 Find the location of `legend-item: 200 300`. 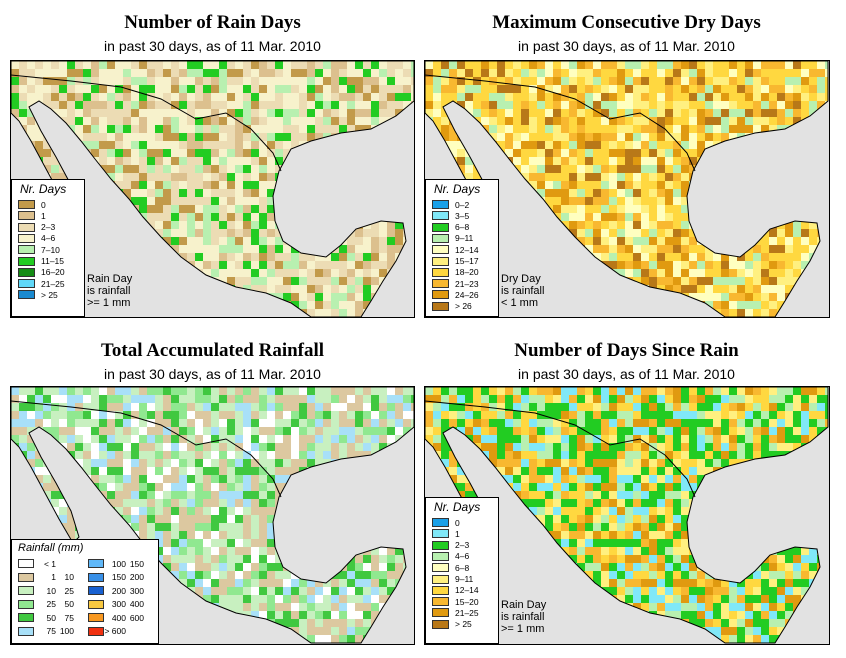

legend-item: 200 300 is located at coordinates (116, 590).